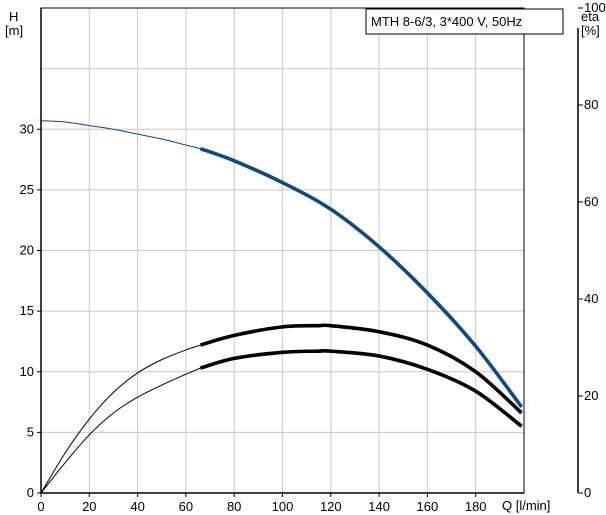 This screenshot has width=606, height=515. What do you see at coordinates (30, 492) in the screenshot?
I see `y-left-tick-label-0: 0` at bounding box center [30, 492].